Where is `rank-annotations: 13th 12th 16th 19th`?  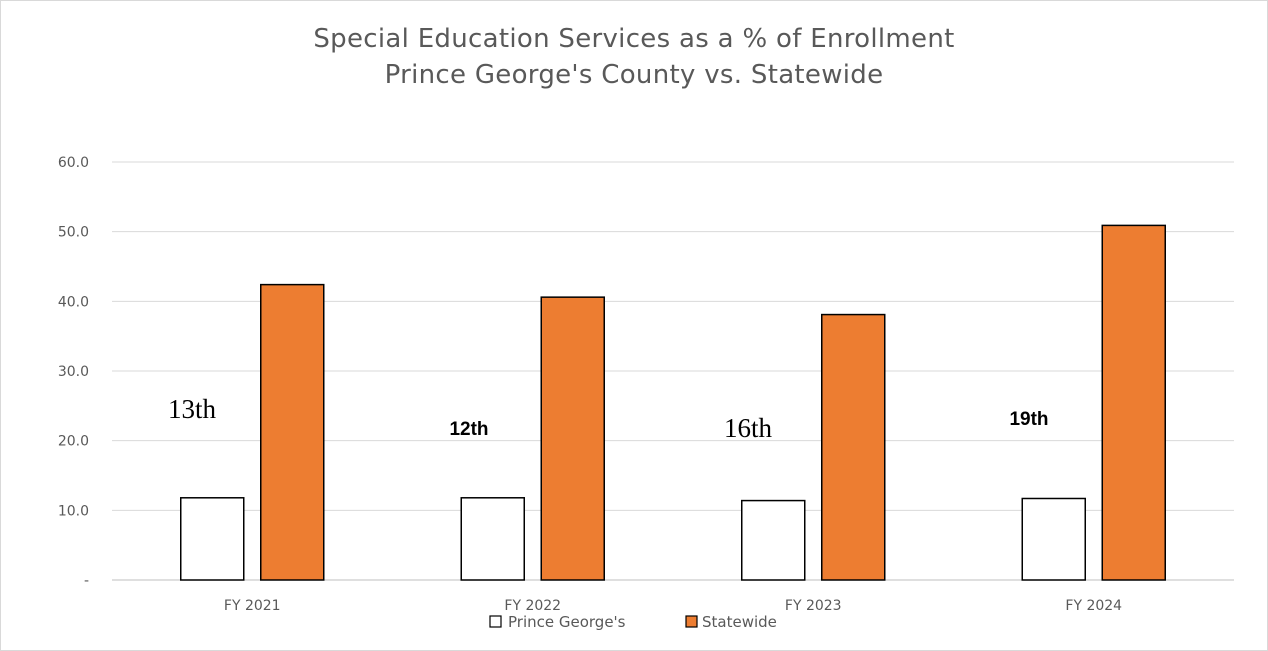 rank-annotations: 13th 12th 16th 19th is located at coordinates (608, 418).